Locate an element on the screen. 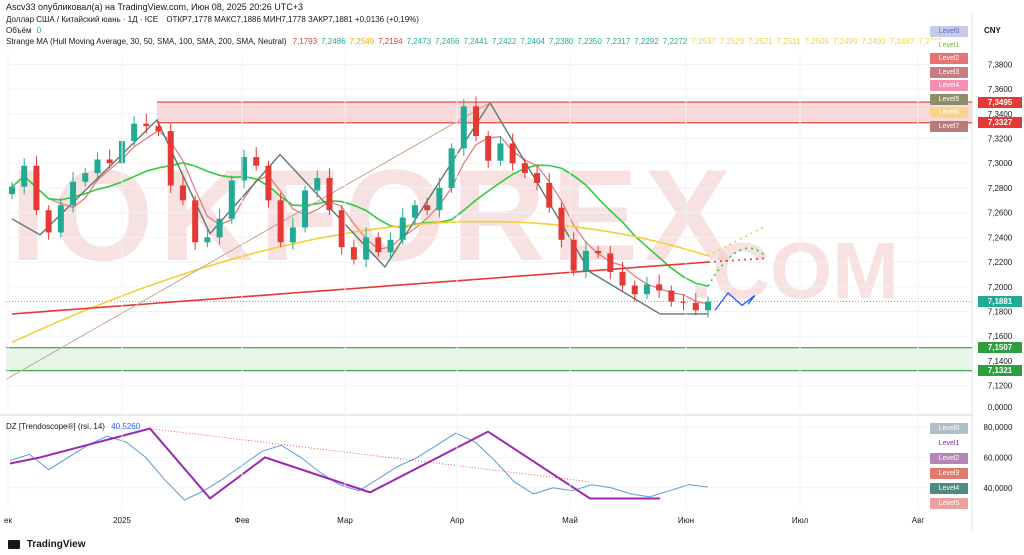  level-box: Level0 is located at coordinates (949, 428).